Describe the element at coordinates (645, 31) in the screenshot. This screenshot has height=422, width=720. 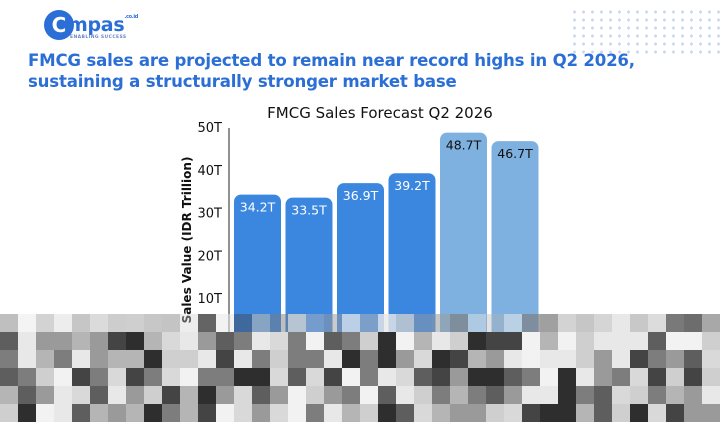
I see `decorative-dot-pattern` at that location.